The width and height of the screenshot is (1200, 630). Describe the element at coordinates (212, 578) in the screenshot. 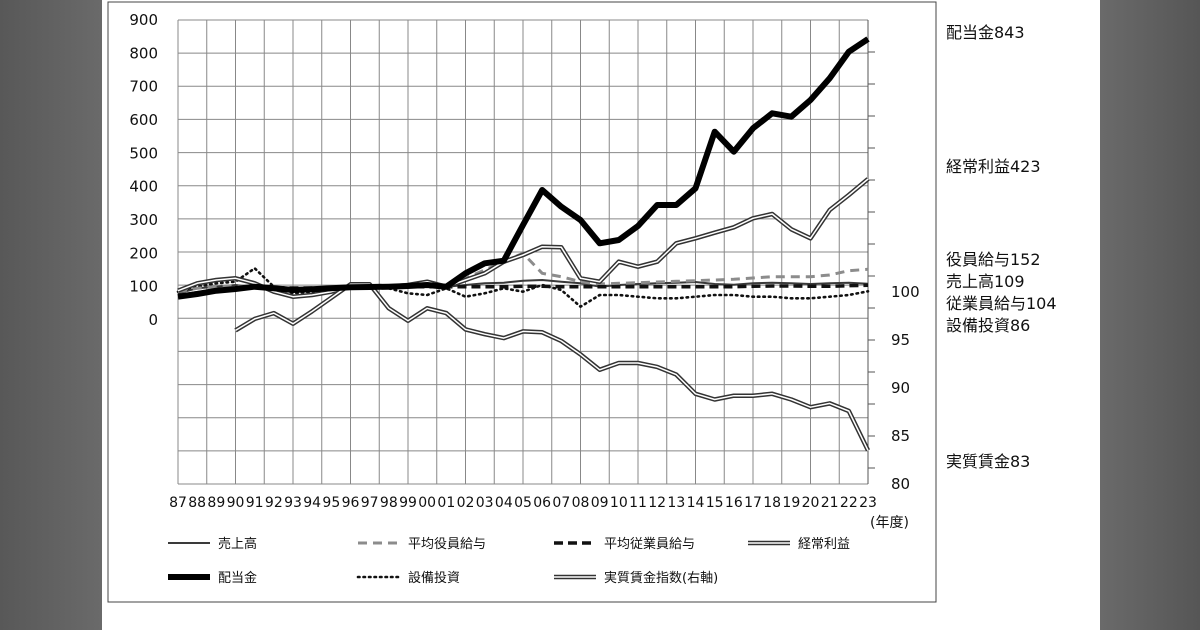

I see `legend-item: 配当金` at that location.